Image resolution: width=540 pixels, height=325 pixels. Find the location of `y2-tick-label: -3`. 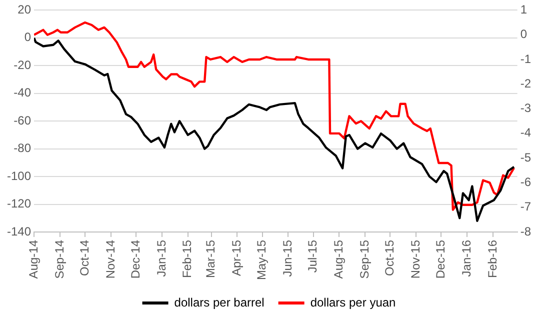

y2-tick-label: -3 is located at coordinates (526, 108).